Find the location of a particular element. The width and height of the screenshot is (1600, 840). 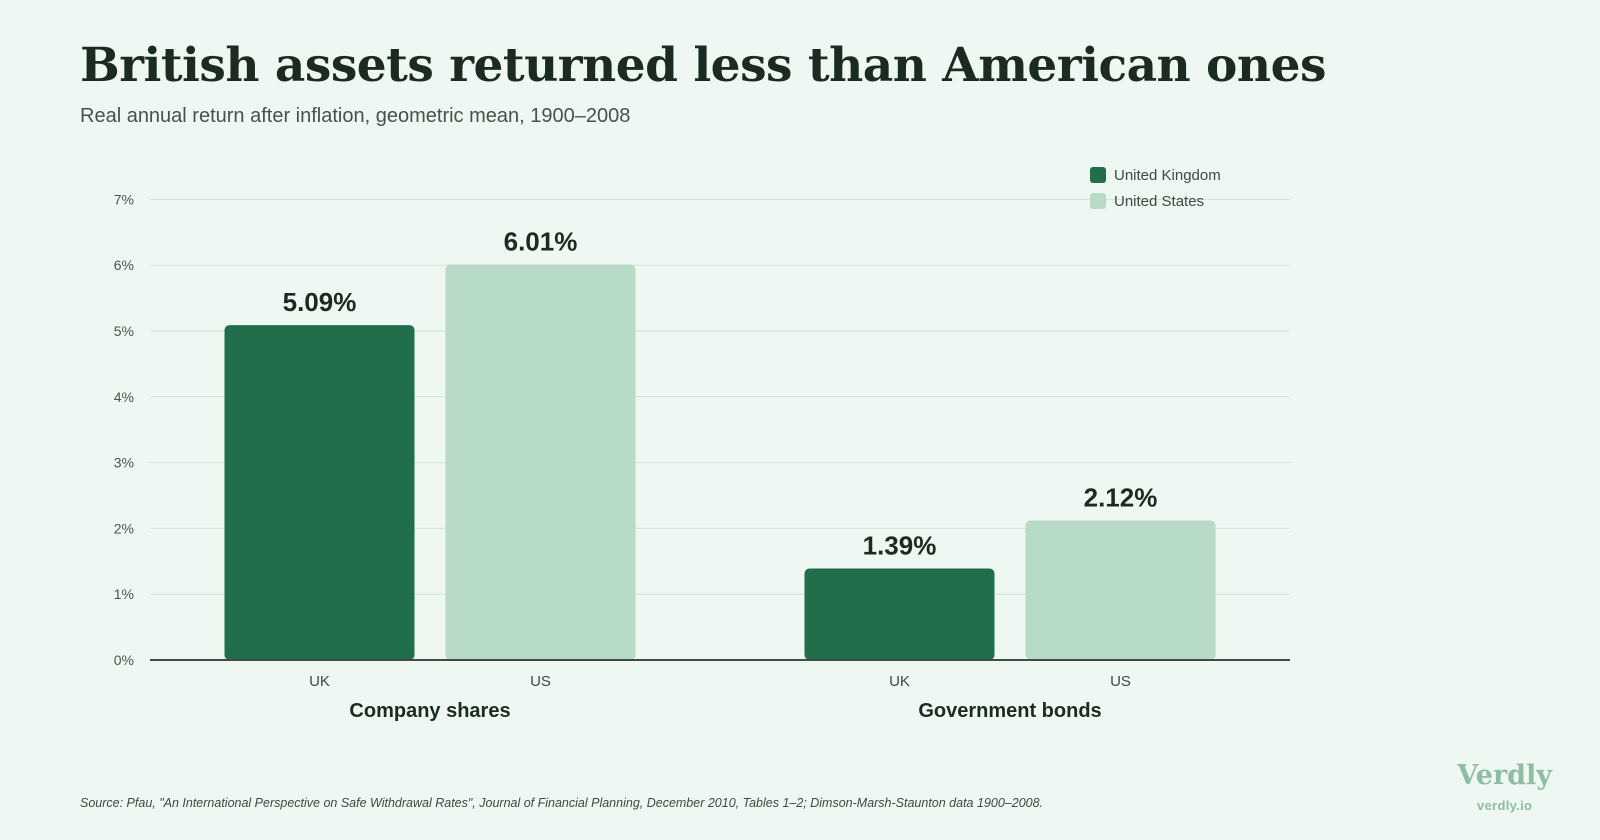

legend-label-united-kingdom: United Kingdom is located at coordinates (1167, 175).